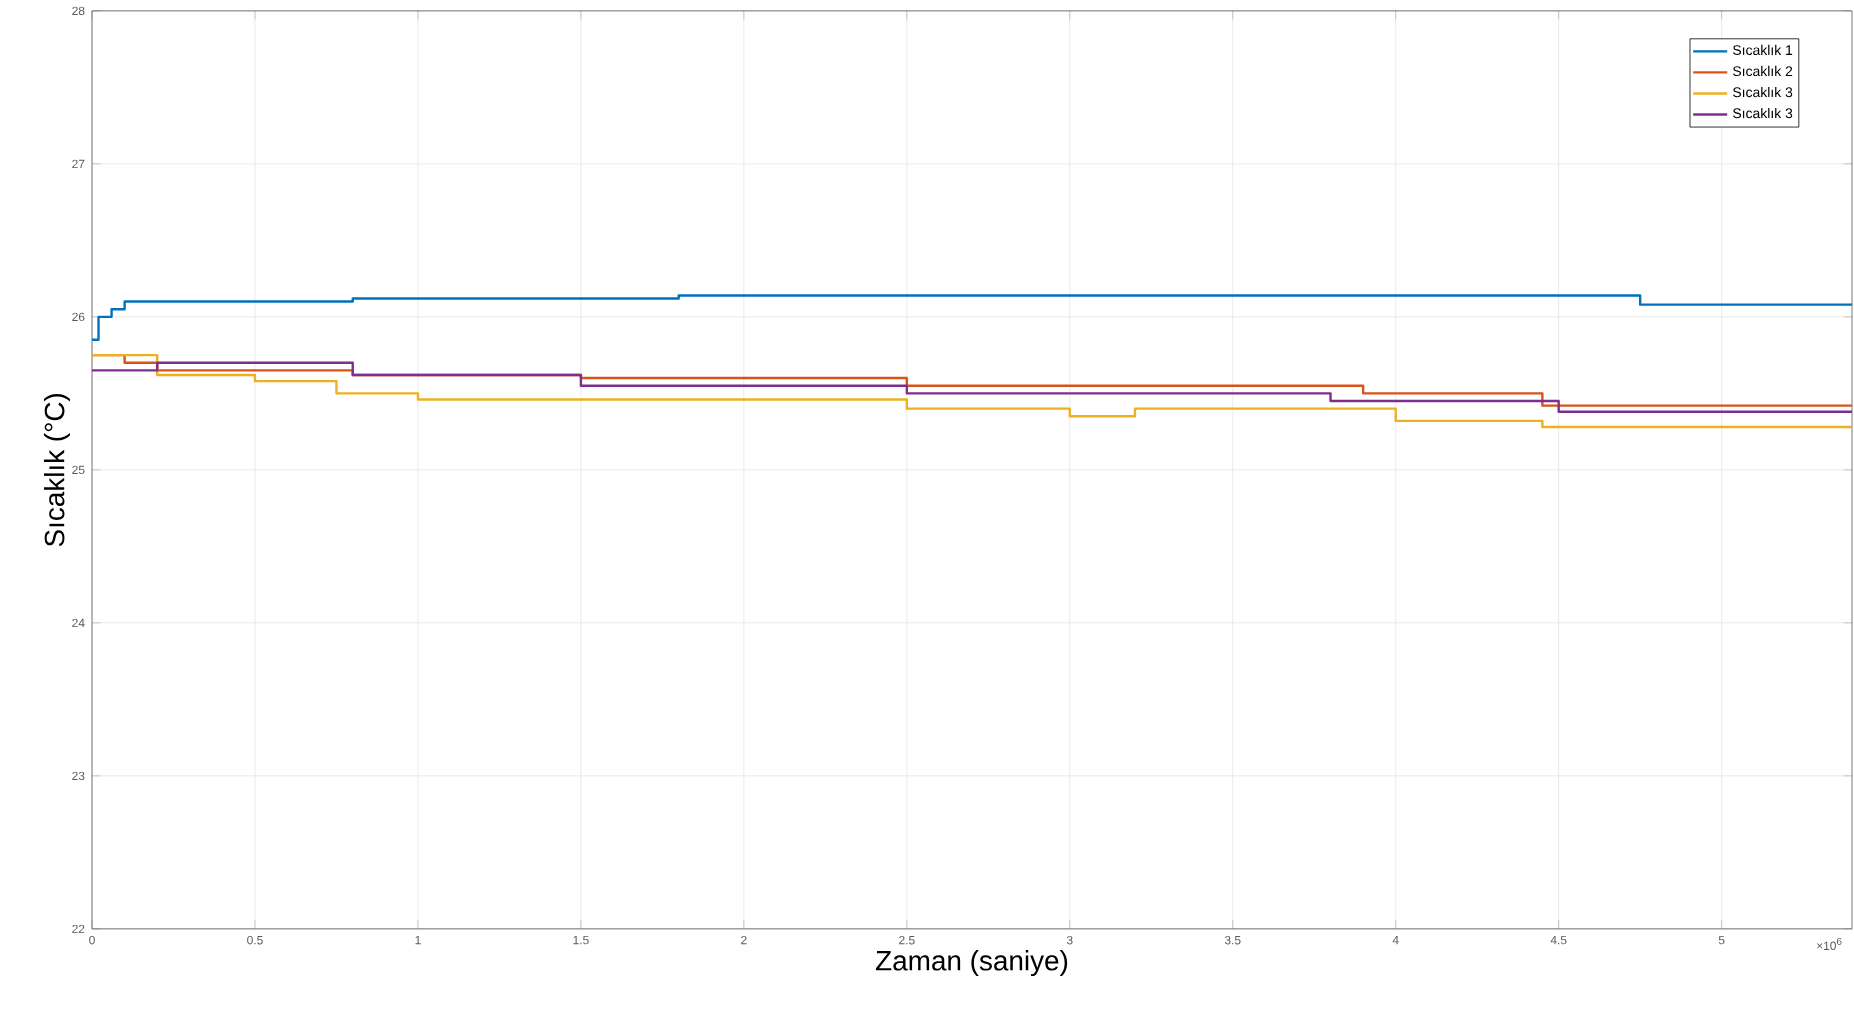 Image resolution: width=1854 pixels, height=1022 pixels. Describe the element at coordinates (972, 962) in the screenshot. I see `x-axis-title: Zaman (saniye)` at that location.